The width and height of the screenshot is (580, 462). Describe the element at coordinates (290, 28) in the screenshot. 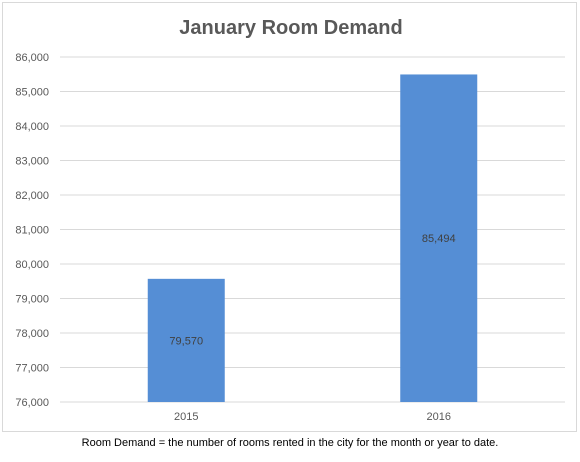

I see `chart-title: January Room Demand` at that location.